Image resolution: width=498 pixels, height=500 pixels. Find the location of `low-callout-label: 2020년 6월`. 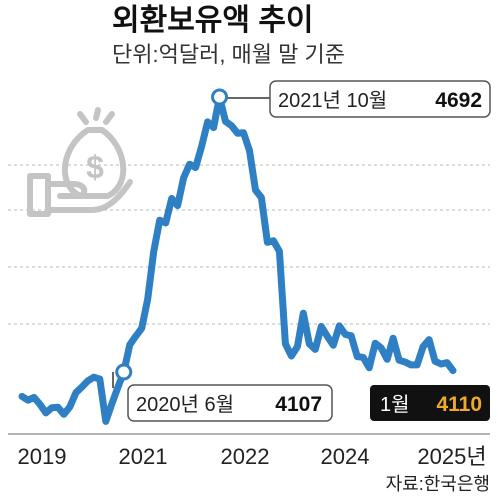

low-callout-label: 2020년 6월 is located at coordinates (185, 404).